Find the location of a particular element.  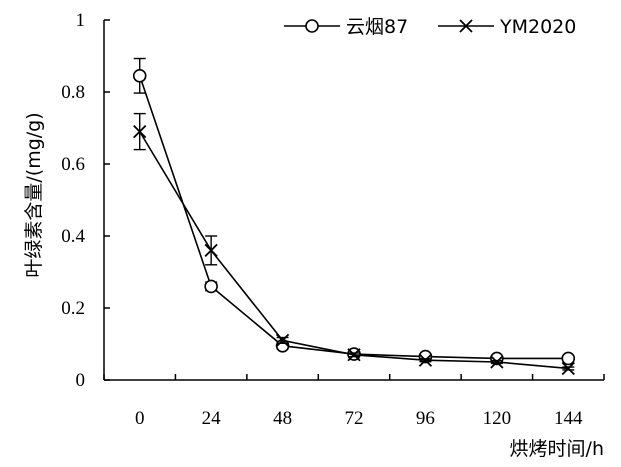

legend-item-ym2020: YM2020 is located at coordinates (507, 27).